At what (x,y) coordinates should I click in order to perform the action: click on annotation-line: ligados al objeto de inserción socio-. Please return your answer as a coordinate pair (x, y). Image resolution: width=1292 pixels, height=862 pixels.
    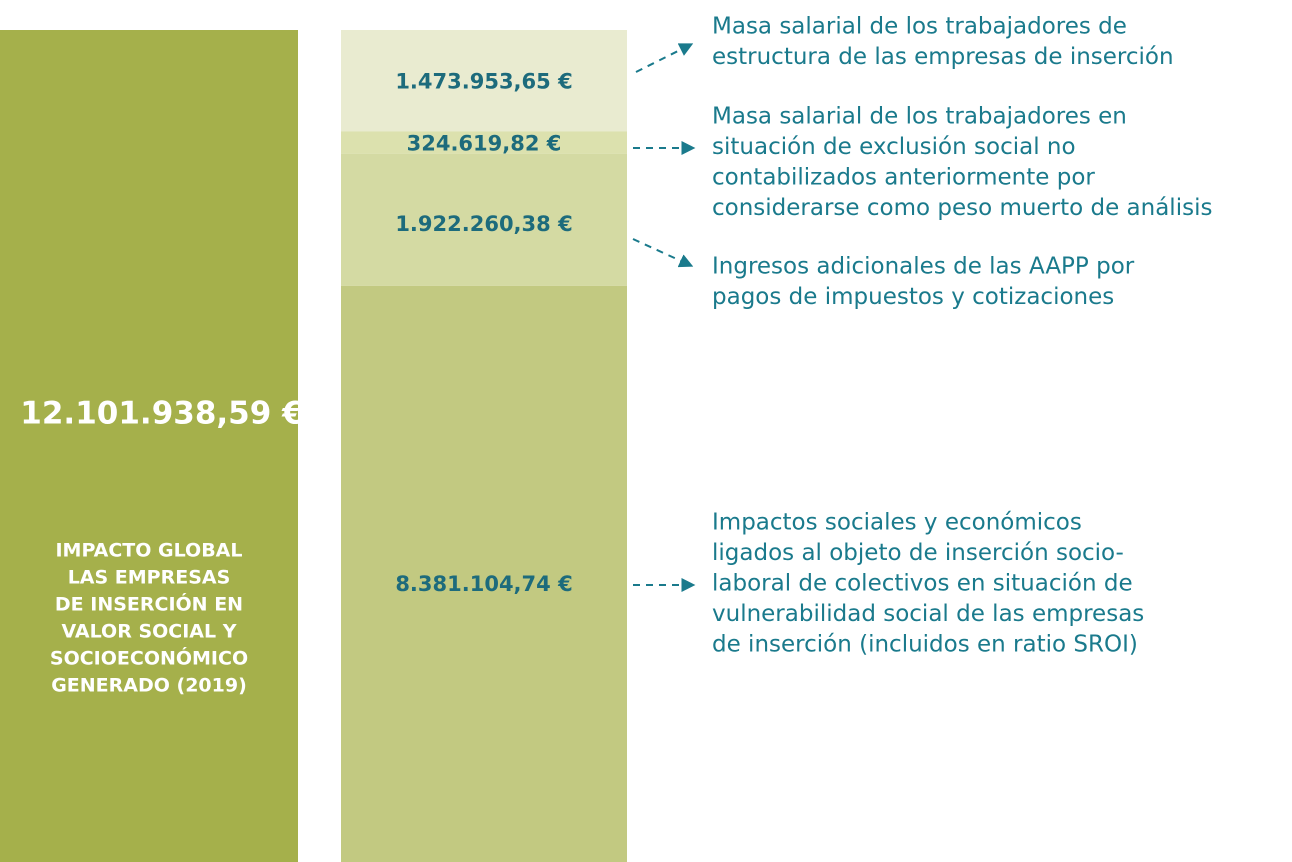
    Looking at the image, I should click on (918, 553).